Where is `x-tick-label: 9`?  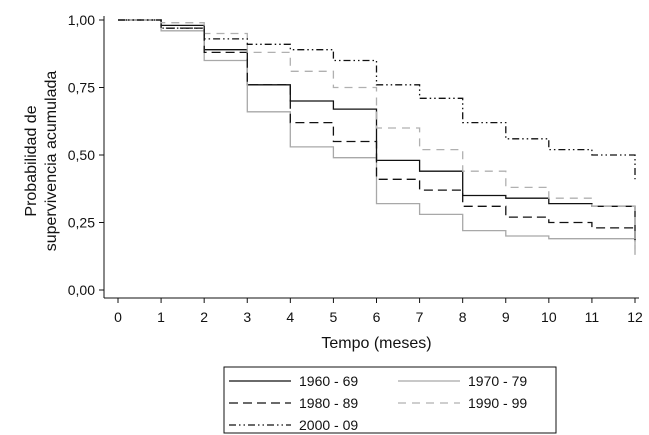 x-tick-label: 9 is located at coordinates (506, 317).